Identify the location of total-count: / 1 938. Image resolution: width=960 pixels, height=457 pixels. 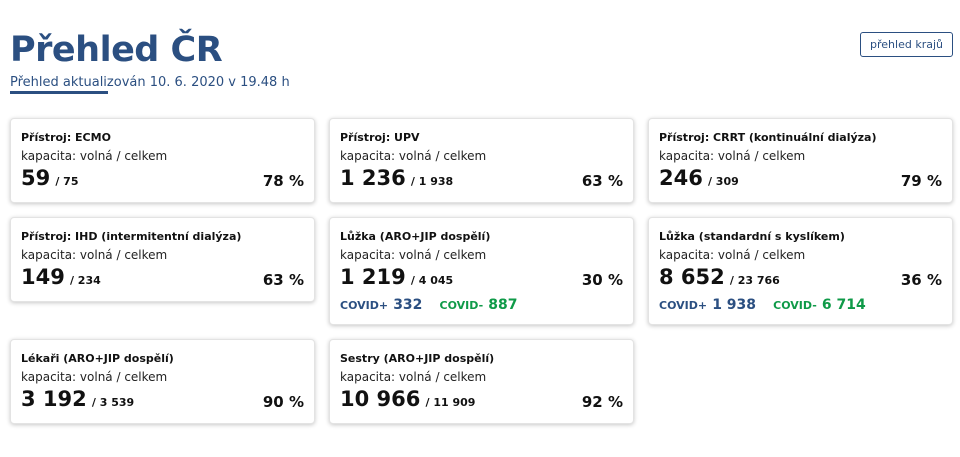
(432, 181).